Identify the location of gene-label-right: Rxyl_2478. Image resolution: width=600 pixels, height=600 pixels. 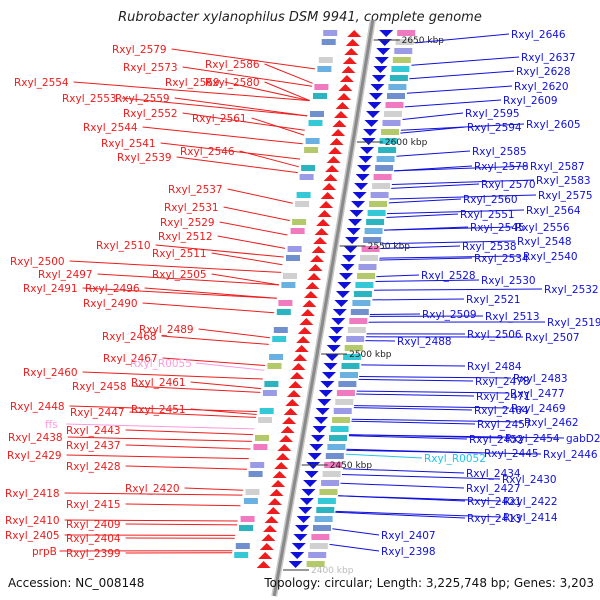
(502, 382).